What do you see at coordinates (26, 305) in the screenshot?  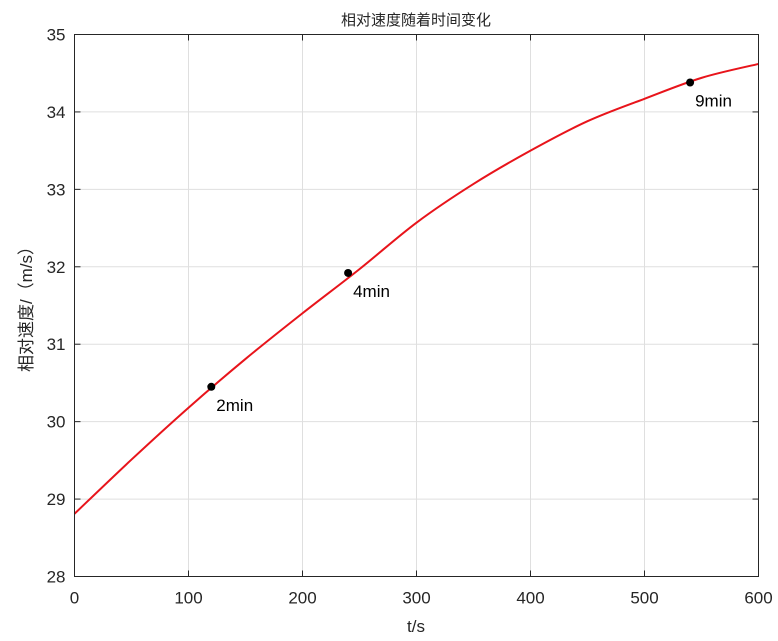 I see `y-axis-label: 相对速度/（m/s）` at bounding box center [26, 305].